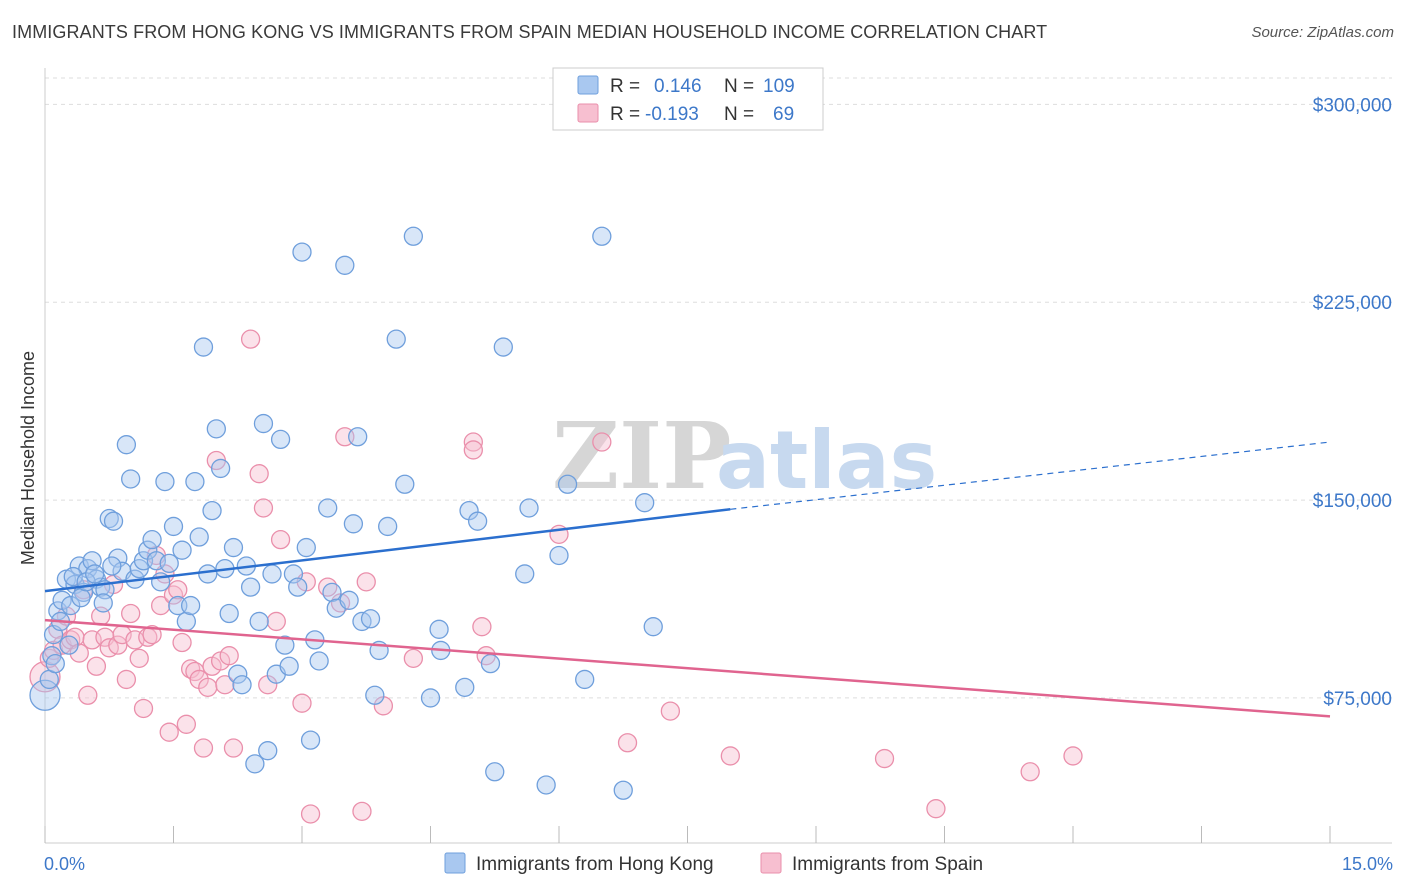 The width and height of the screenshot is (1406, 892). Describe the element at coordinates (1367, 864) in the screenshot. I see `x-tick-label-end: 15.0%` at that location.